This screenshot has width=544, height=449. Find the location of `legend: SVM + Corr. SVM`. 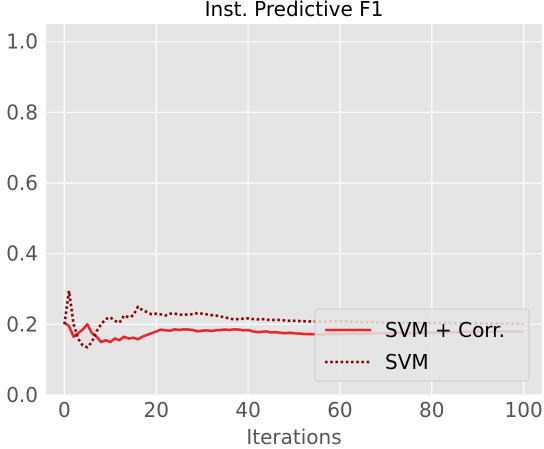

legend: SVM + Corr. SVM is located at coordinates (422, 345).